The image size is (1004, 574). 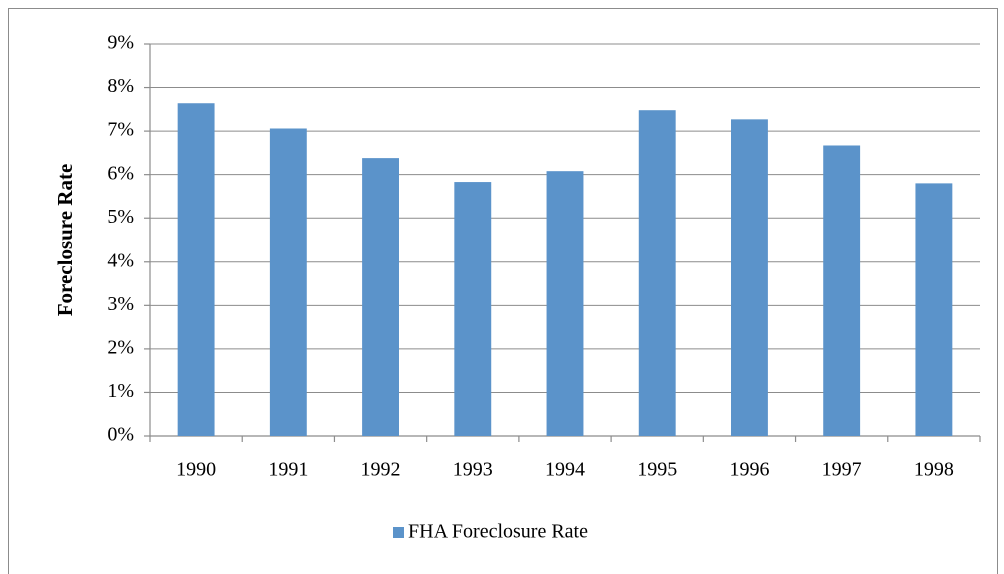 I want to click on x-tick-label: 1993, so click(x=473, y=470).